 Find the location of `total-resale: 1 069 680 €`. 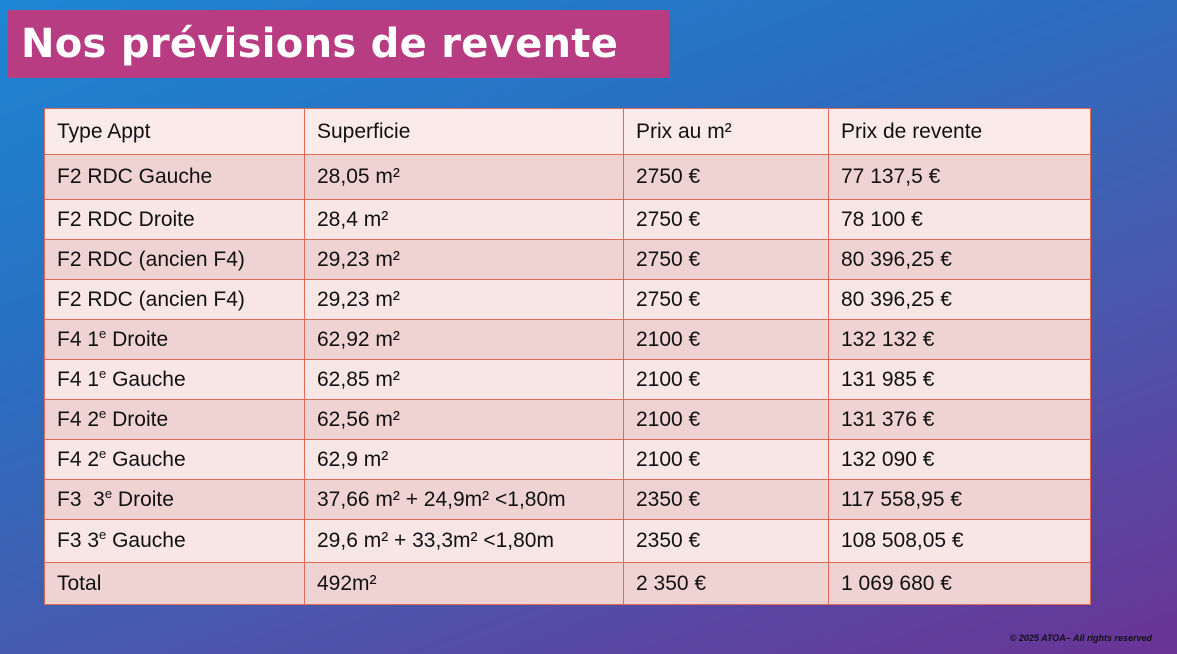

total-resale: 1 069 680 € is located at coordinates (959, 583).